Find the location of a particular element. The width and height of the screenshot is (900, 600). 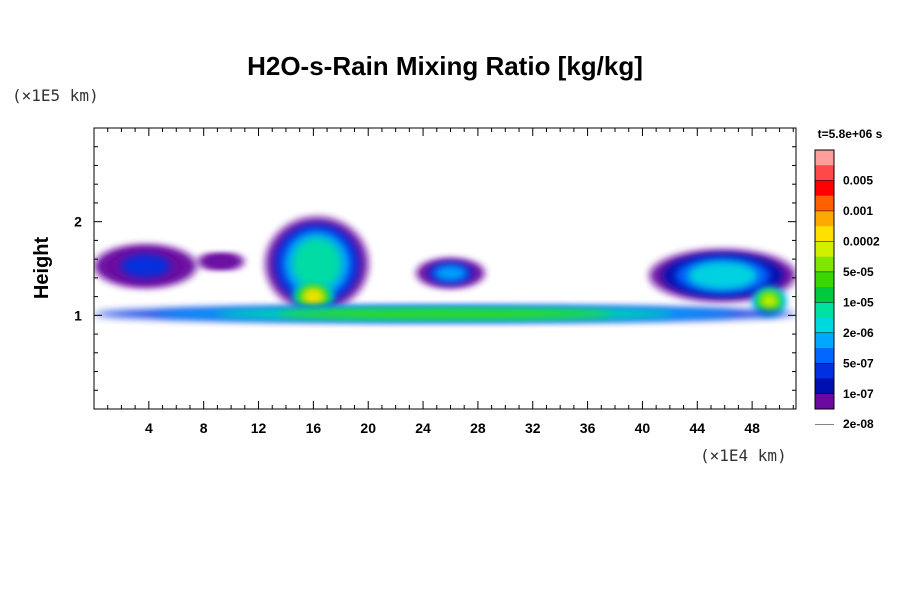

field-region-right-upper-cloud is located at coordinates (722, 275).